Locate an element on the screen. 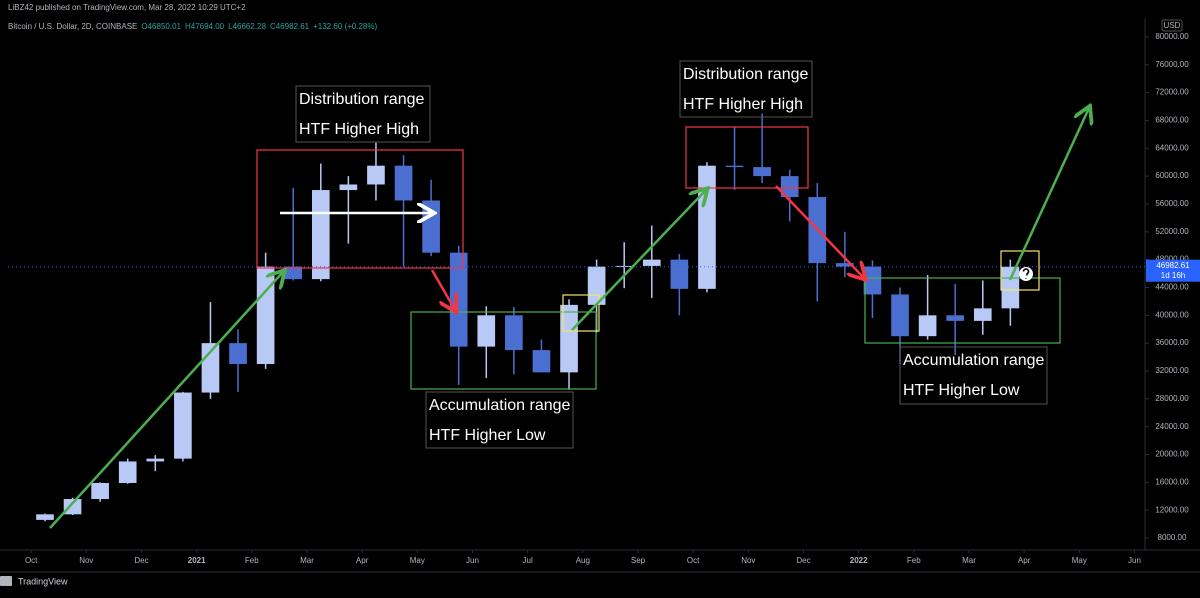 The image size is (1200, 598). last-price-label: 46982.61 is located at coordinates (1173, 265).